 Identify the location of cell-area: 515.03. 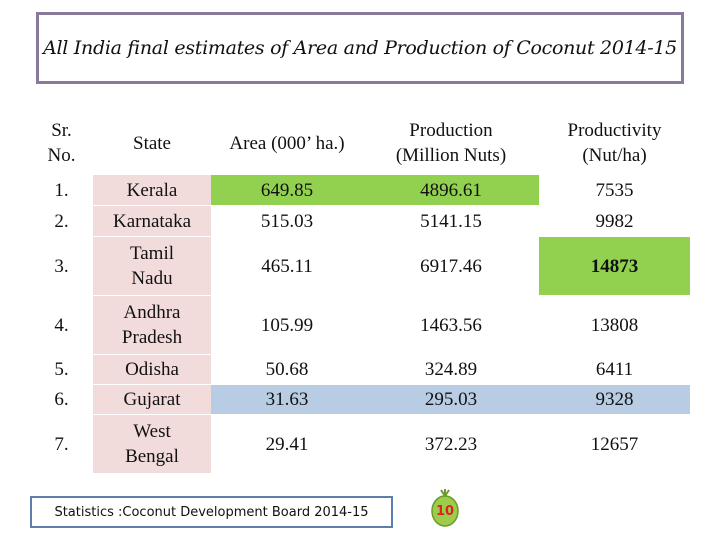
(287, 221).